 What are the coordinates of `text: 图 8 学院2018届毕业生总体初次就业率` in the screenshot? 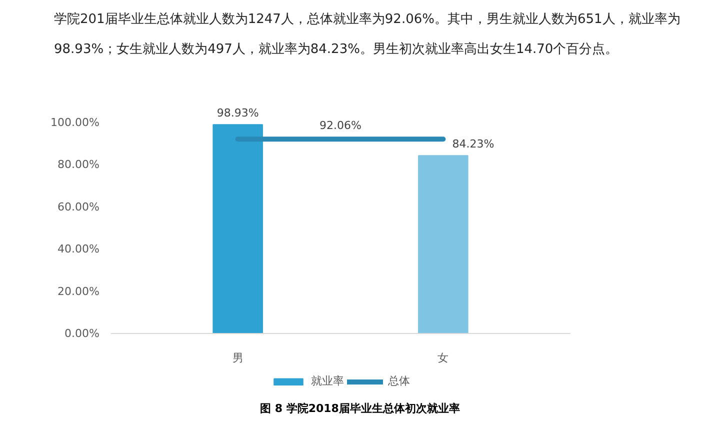 It's located at (360, 409).